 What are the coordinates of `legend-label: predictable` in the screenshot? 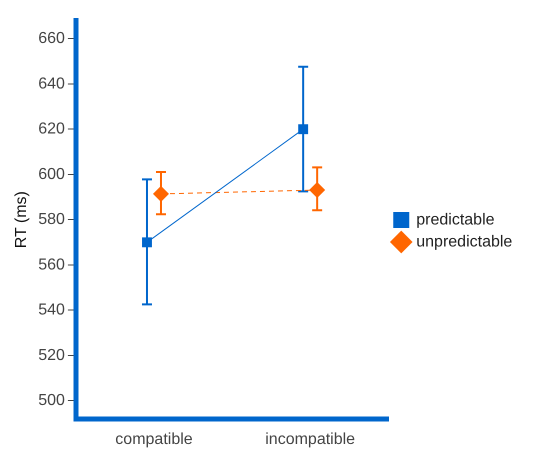 It's located at (455, 219).